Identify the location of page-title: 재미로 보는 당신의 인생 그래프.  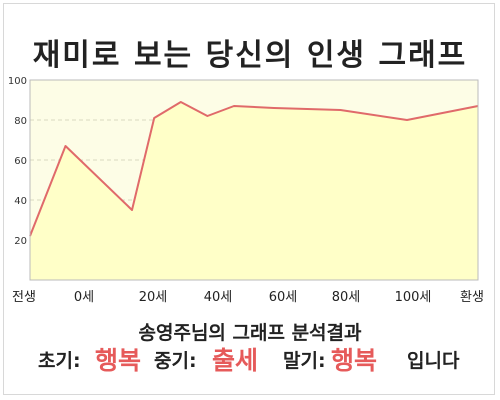
(250, 55).